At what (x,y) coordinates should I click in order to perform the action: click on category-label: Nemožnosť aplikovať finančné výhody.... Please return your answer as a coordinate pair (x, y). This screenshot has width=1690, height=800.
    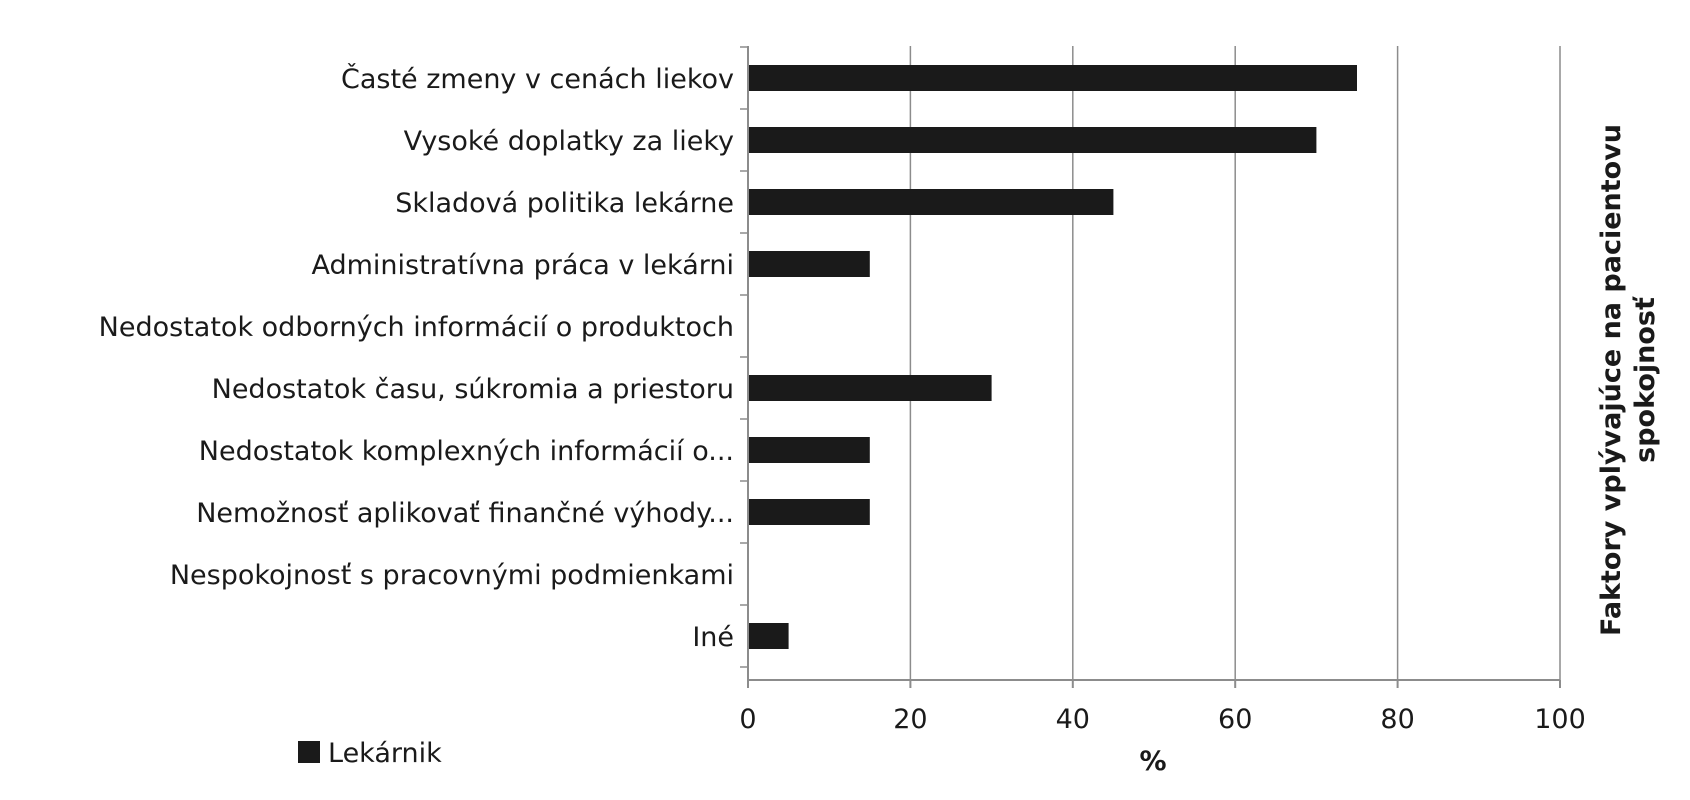
    Looking at the image, I should click on (465, 513).